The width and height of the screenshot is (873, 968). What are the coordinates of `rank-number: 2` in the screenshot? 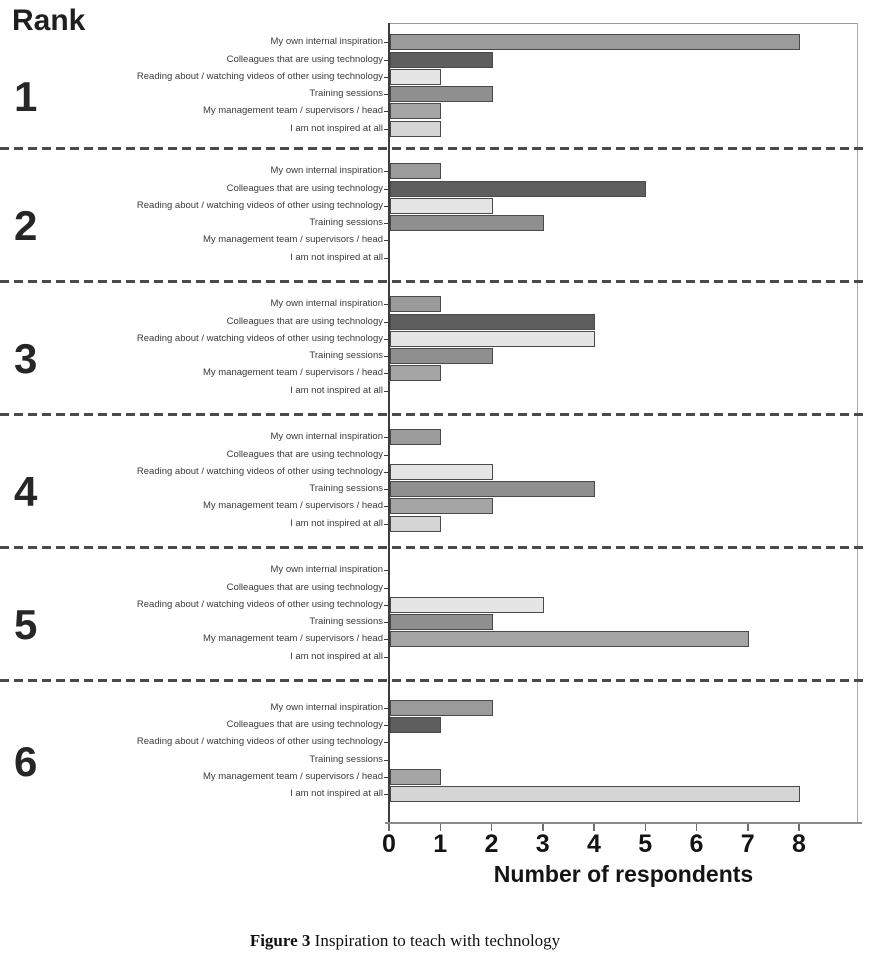 It's located at (26, 225).